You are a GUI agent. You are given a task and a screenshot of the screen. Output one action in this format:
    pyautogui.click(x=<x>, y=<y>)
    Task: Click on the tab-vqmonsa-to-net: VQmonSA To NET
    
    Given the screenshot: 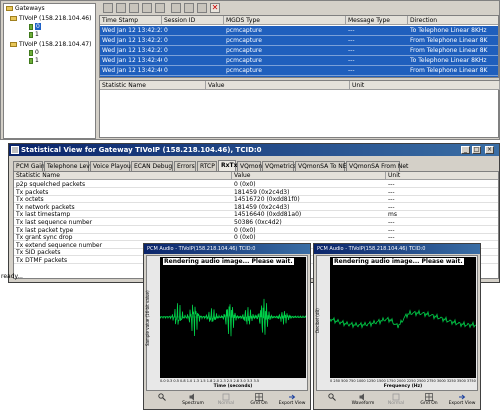 What is the action you would take?
    pyautogui.click(x=322, y=166)
    